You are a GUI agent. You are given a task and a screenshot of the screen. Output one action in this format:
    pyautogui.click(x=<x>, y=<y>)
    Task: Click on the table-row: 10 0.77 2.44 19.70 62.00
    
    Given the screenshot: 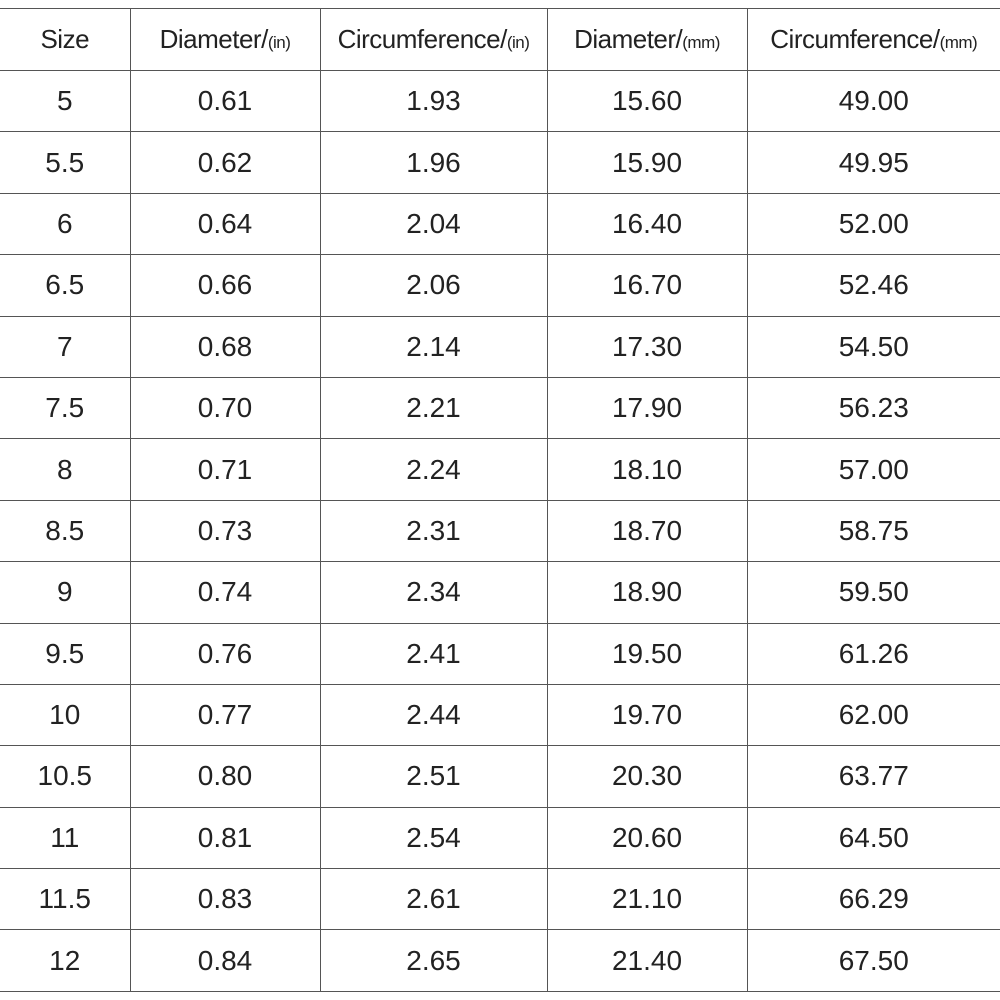 What is the action you would take?
    pyautogui.click(x=500, y=715)
    